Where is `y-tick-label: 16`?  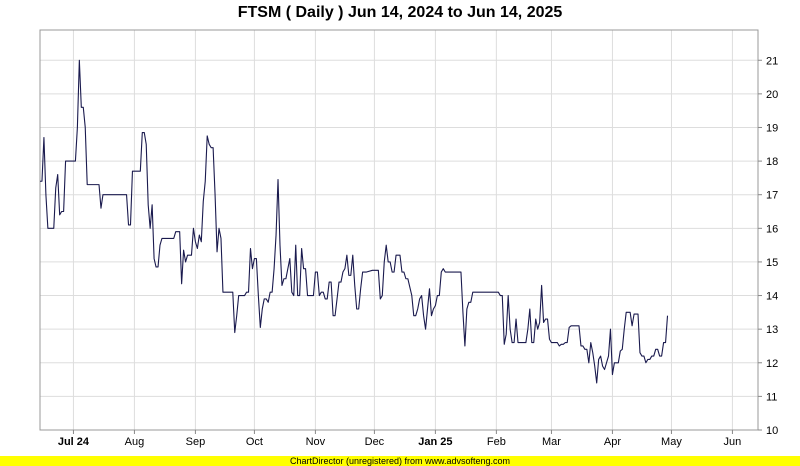 y-tick-label: 16 is located at coordinates (772, 229).